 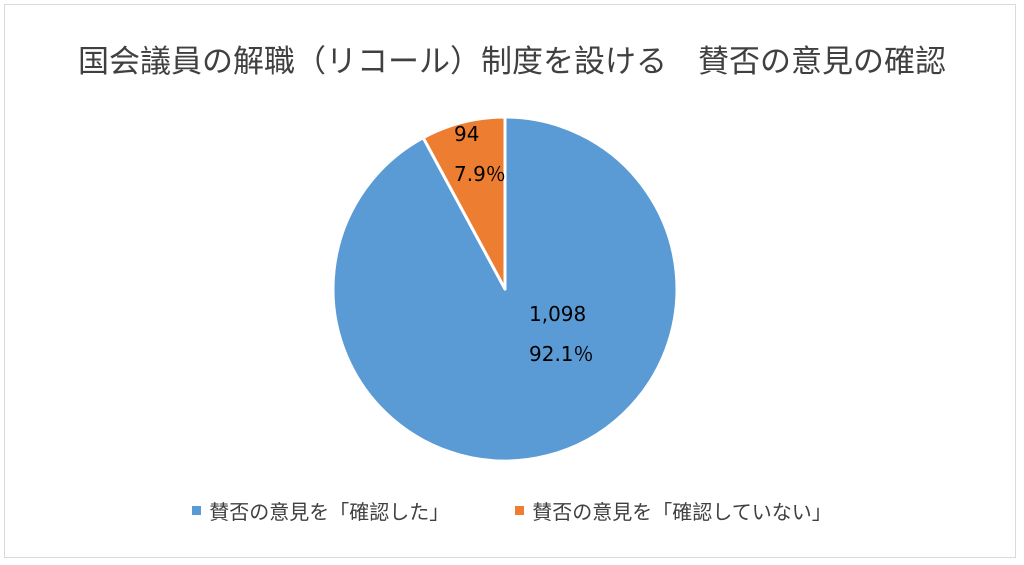 What do you see at coordinates (561, 354) in the screenshot?
I see `data-label-percent-confirmed: 92.1％` at bounding box center [561, 354].